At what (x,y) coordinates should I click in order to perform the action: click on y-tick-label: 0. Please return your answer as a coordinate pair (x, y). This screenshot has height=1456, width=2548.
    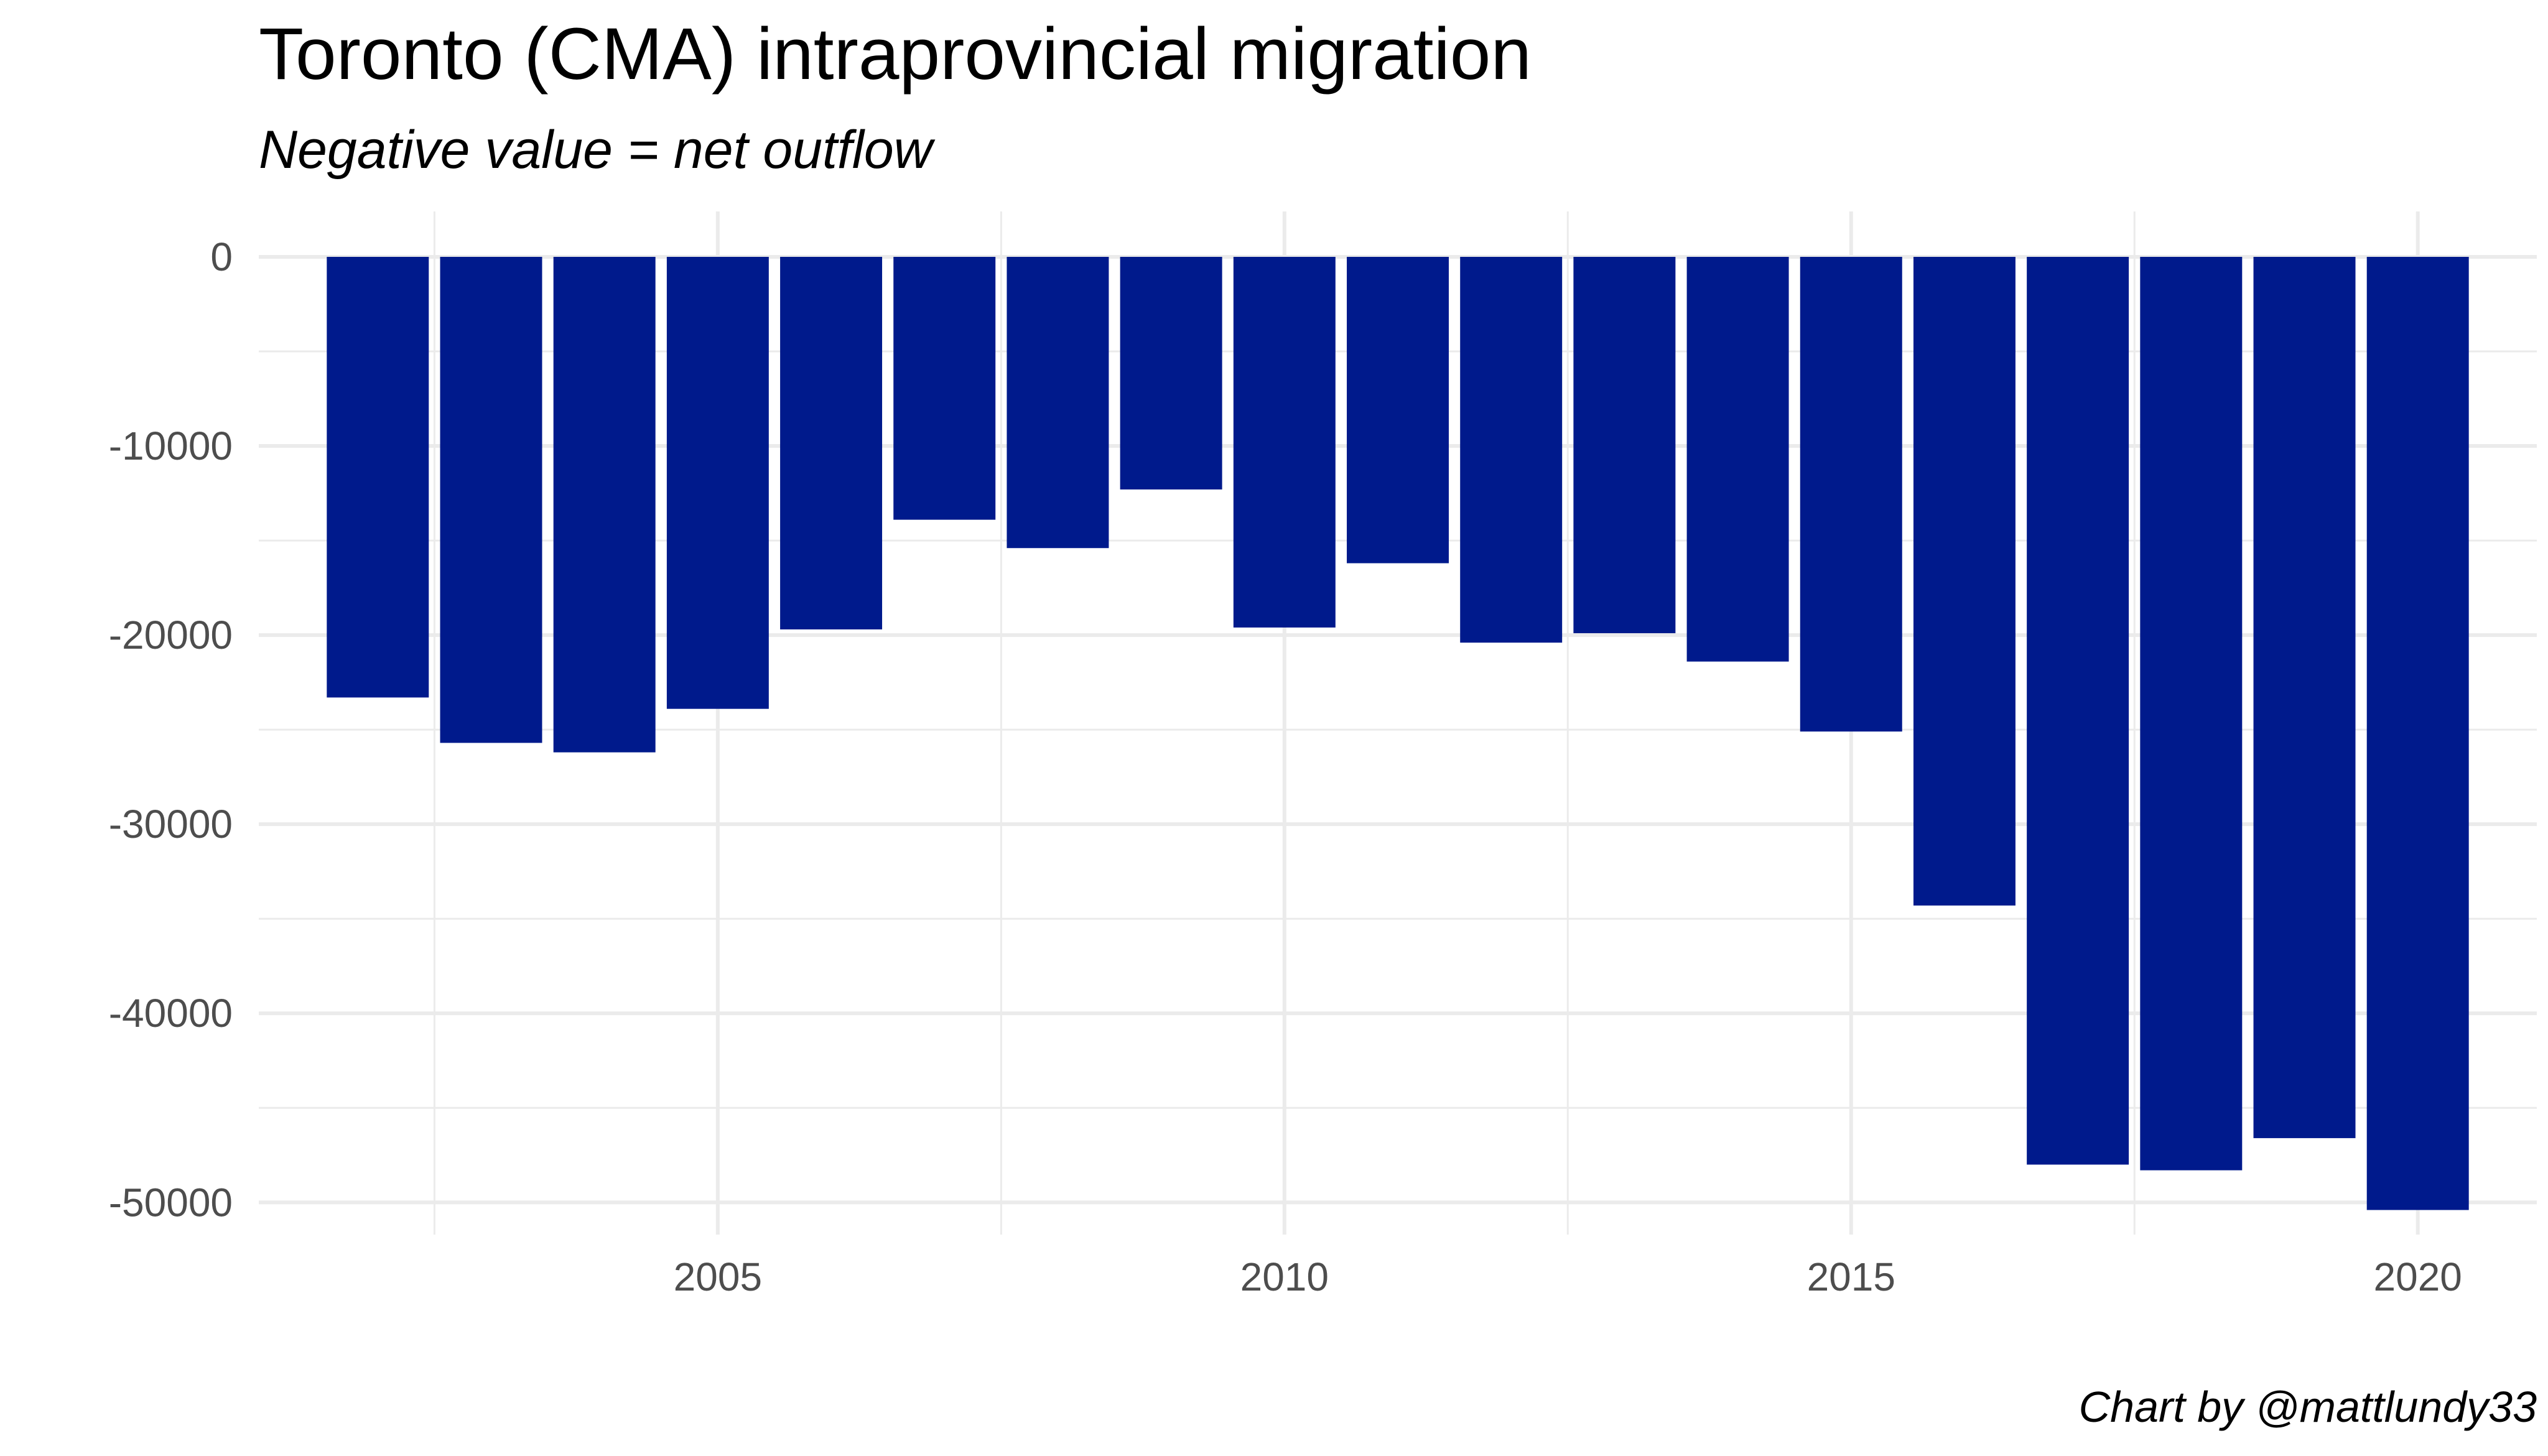
    Looking at the image, I should click on (221, 256).